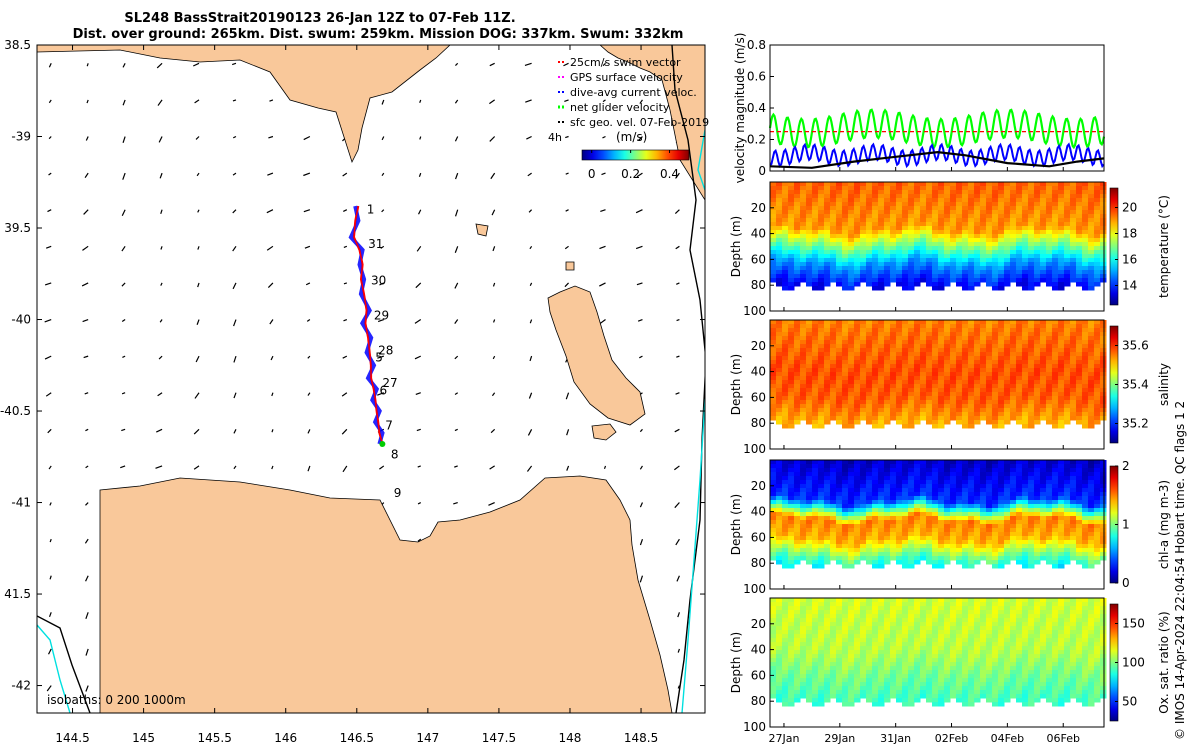 Image resolution: width=1200 pixels, height=750 pixels. What do you see at coordinates (633, 92) in the screenshot?
I see `legend-dive-avg: dive-avg current veloc.` at bounding box center [633, 92].